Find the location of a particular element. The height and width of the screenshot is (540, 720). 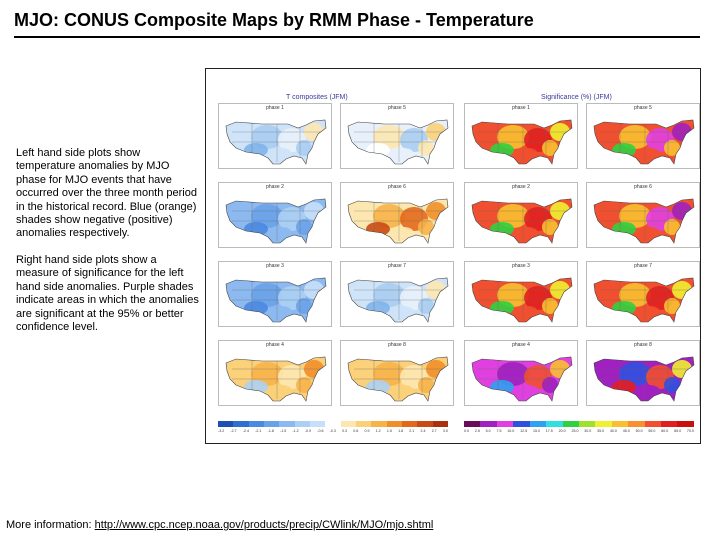

panel-label: phase 6 is located at coordinates (397, 187).